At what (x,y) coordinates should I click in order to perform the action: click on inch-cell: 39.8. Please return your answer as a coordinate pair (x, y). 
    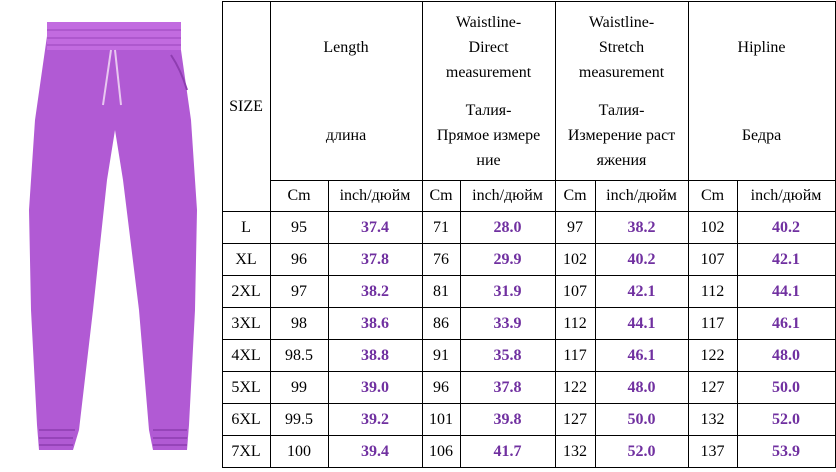
    Looking at the image, I should click on (507, 419).